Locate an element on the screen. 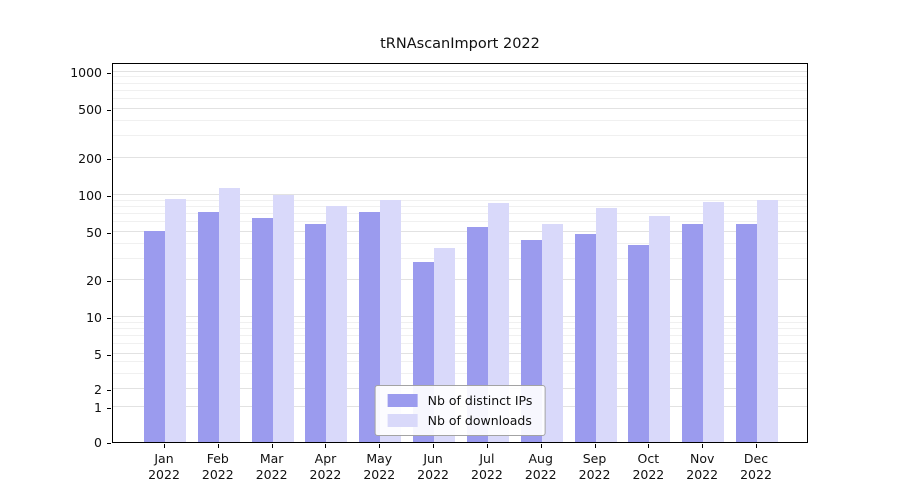  bar-downloads-apr is located at coordinates (337, 324).